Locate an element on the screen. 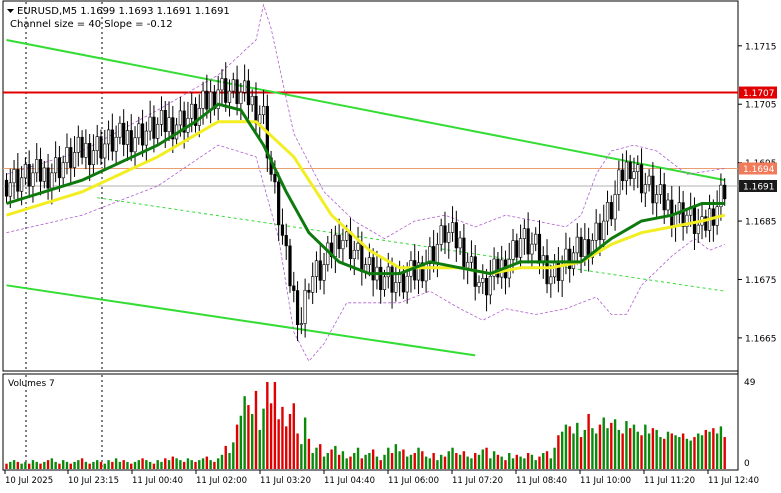  time-tick-label: 11 Jul 08:40 is located at coordinates (541, 481).